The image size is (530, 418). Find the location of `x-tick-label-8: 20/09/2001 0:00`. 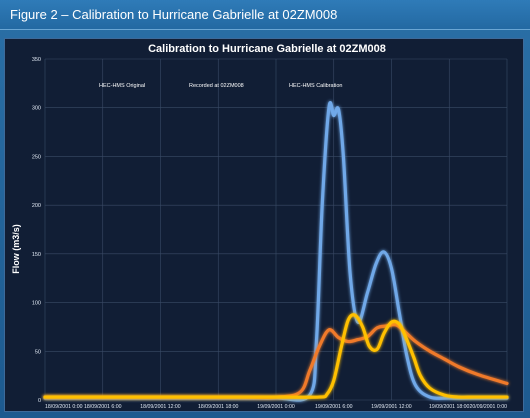

x-tick-label-8: 20/09/2001 0:00 is located at coordinates (488, 407).